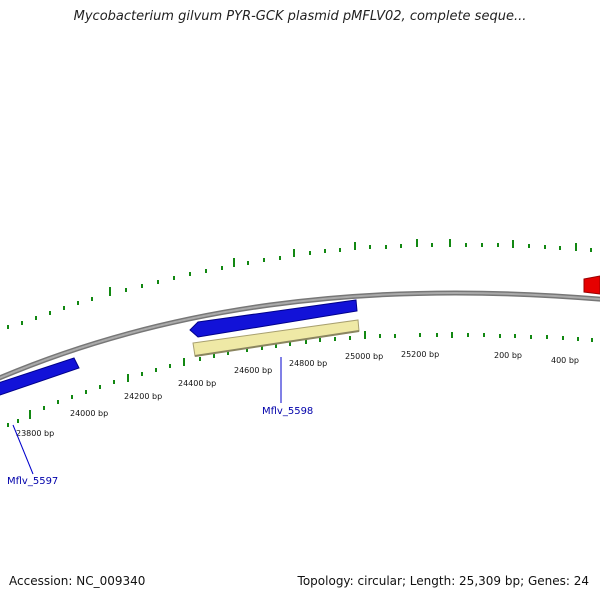  I want to click on tick-label-24000: 24000 bp, so click(89, 413).